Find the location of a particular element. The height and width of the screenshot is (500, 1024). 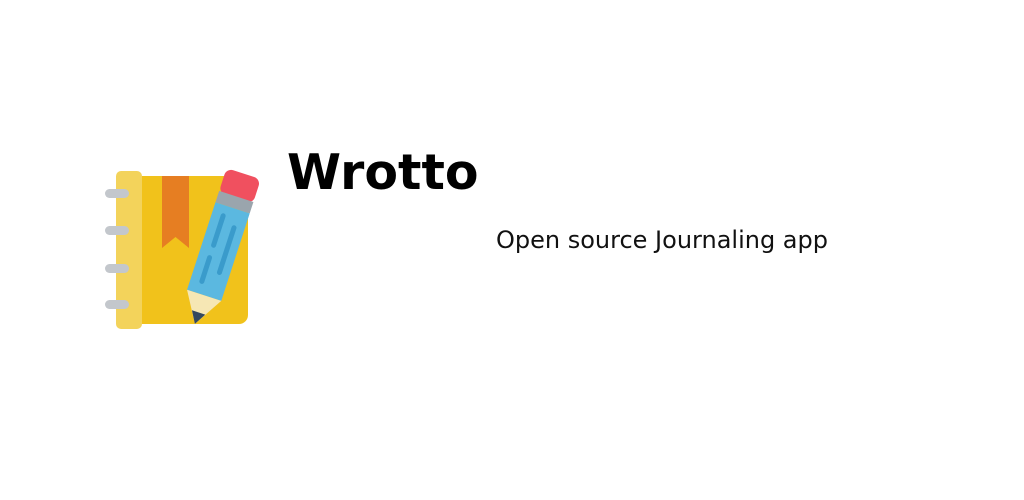

app-tagline: Open source Journaling app is located at coordinates (662, 240).